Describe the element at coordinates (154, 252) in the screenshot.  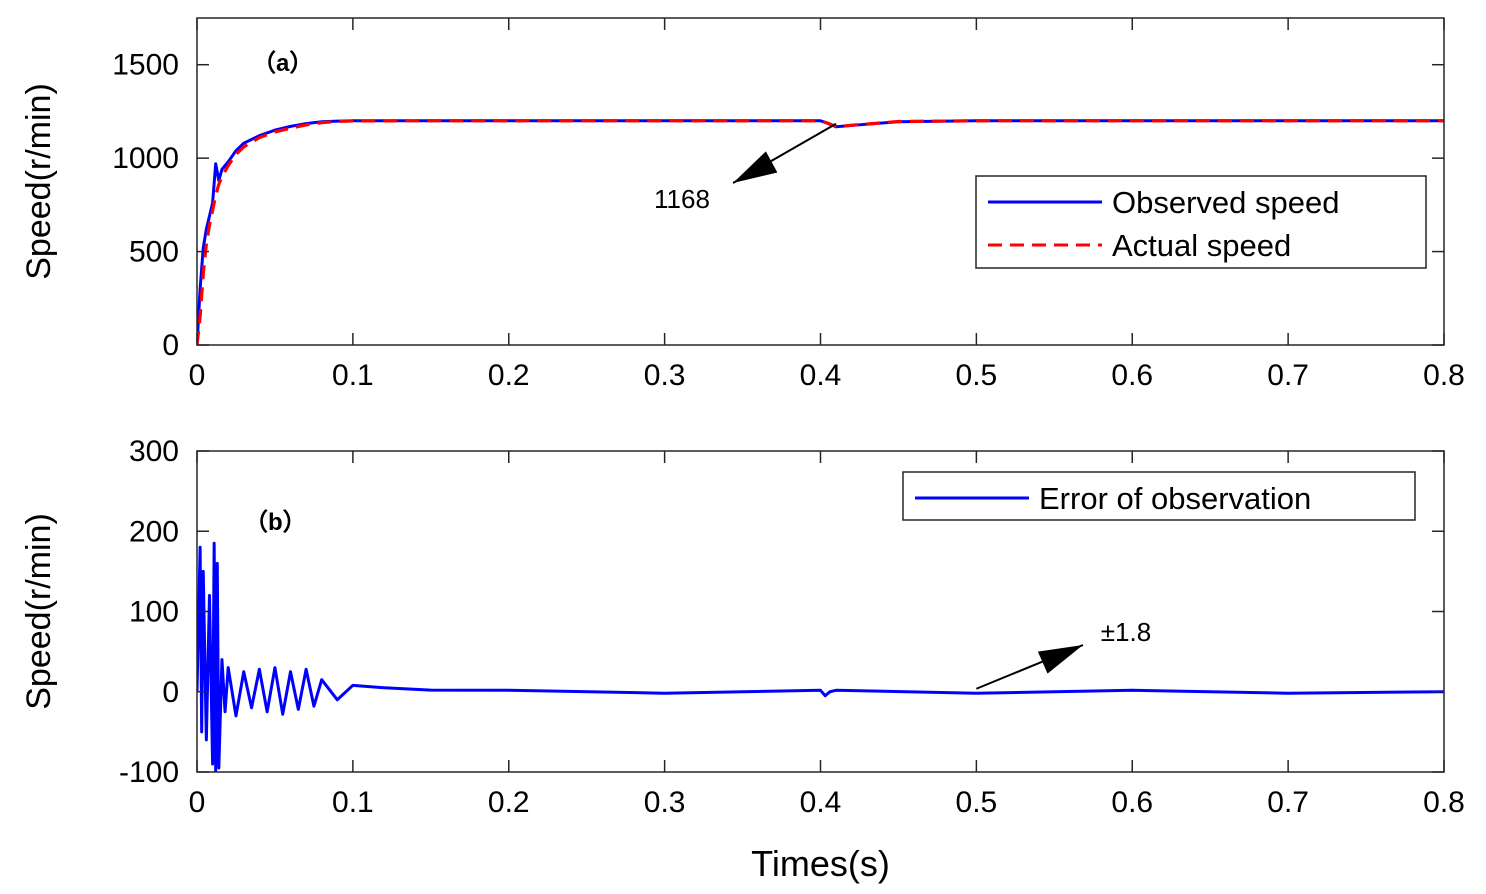
I see `y-tick-label: 500` at that location.